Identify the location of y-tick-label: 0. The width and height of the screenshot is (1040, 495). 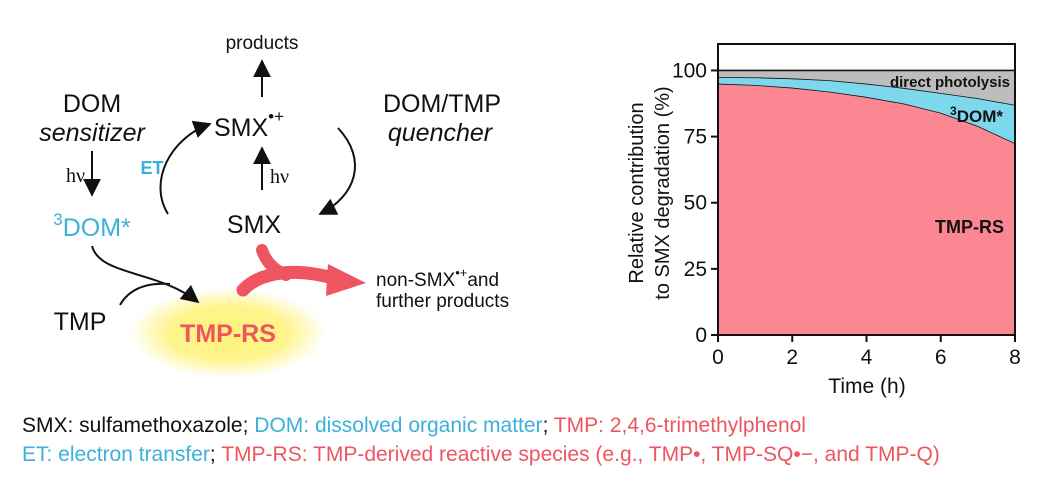
(701, 335).